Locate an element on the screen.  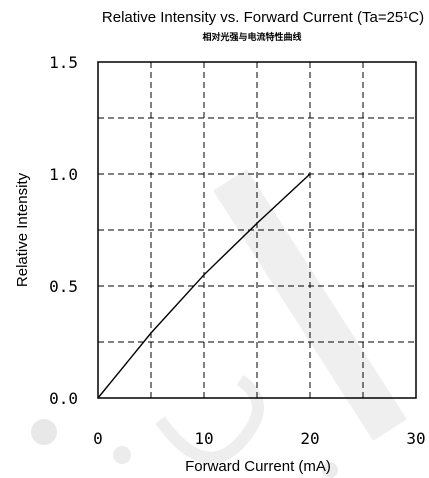
x-tick-label: 10 is located at coordinates (203, 438).